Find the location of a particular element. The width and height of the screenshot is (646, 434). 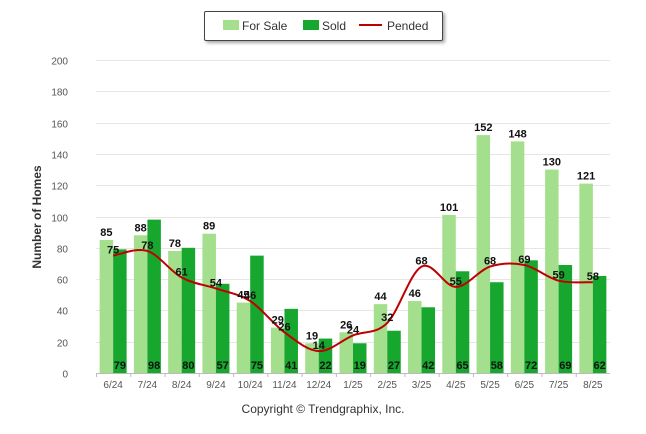

legend: For Sale Sold Pended is located at coordinates (323, 26).